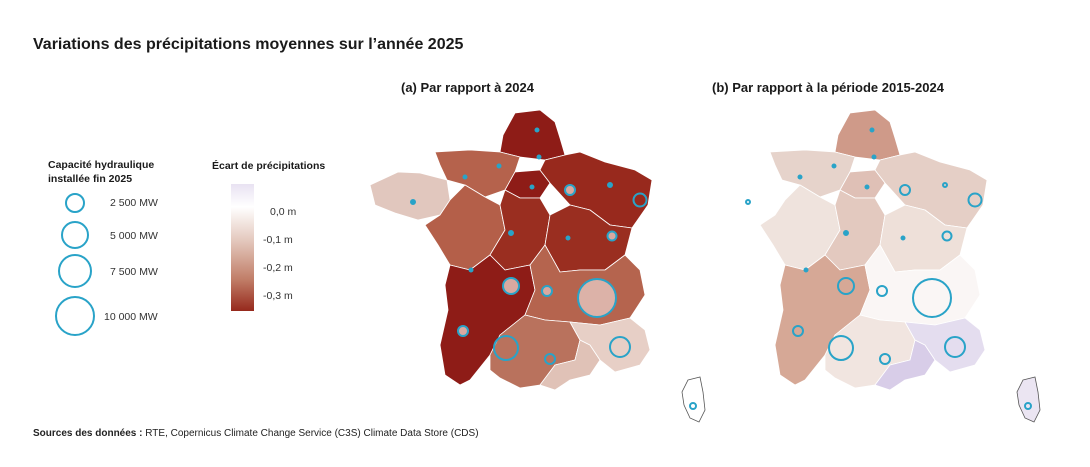 The height and width of the screenshot is (467, 1090). Describe the element at coordinates (410, 196) in the screenshot. I see `region-bretagne-a` at that location.